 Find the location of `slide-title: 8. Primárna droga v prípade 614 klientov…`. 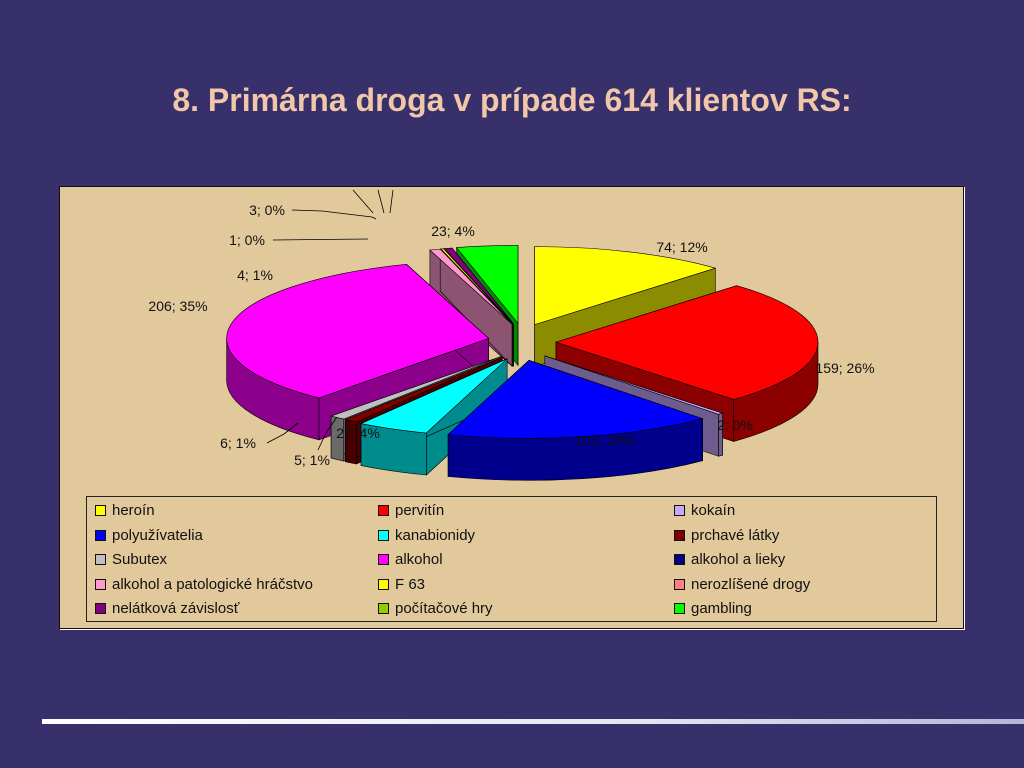

slide-title: 8. Primárna droga v prípade 614 klientov… is located at coordinates (512, 100).